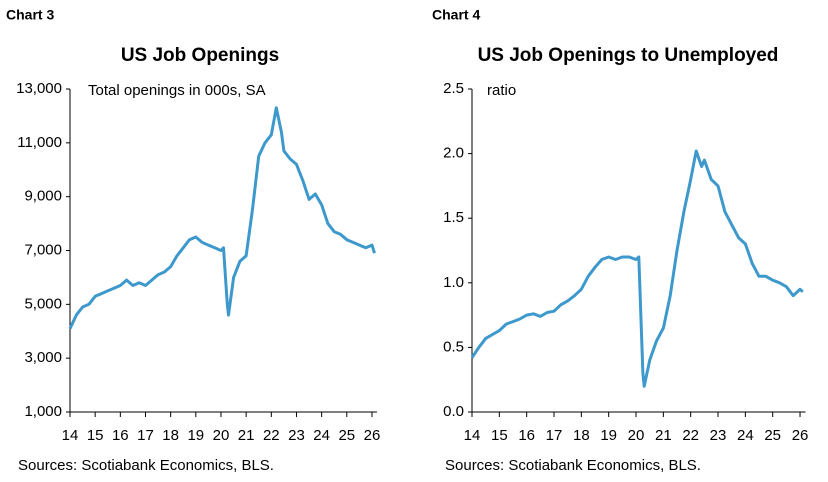 The image size is (828, 482). I want to click on subtitle: Total openings in 000s, SA, so click(177, 90).